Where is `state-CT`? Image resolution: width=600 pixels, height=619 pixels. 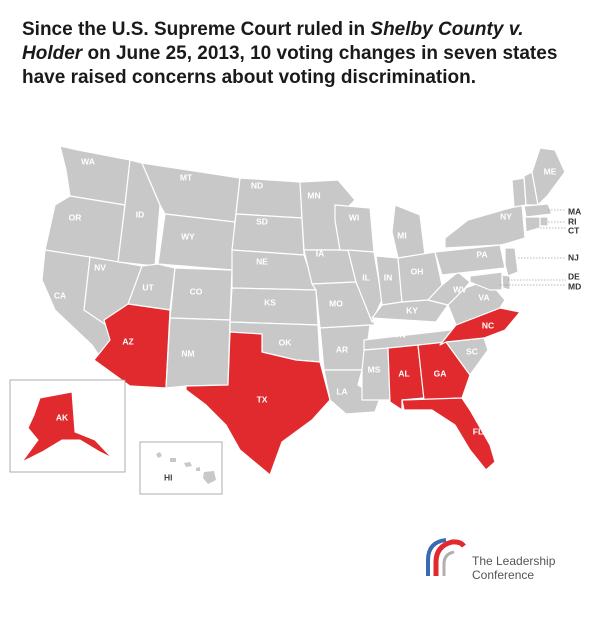 state-CT is located at coordinates (532, 224).